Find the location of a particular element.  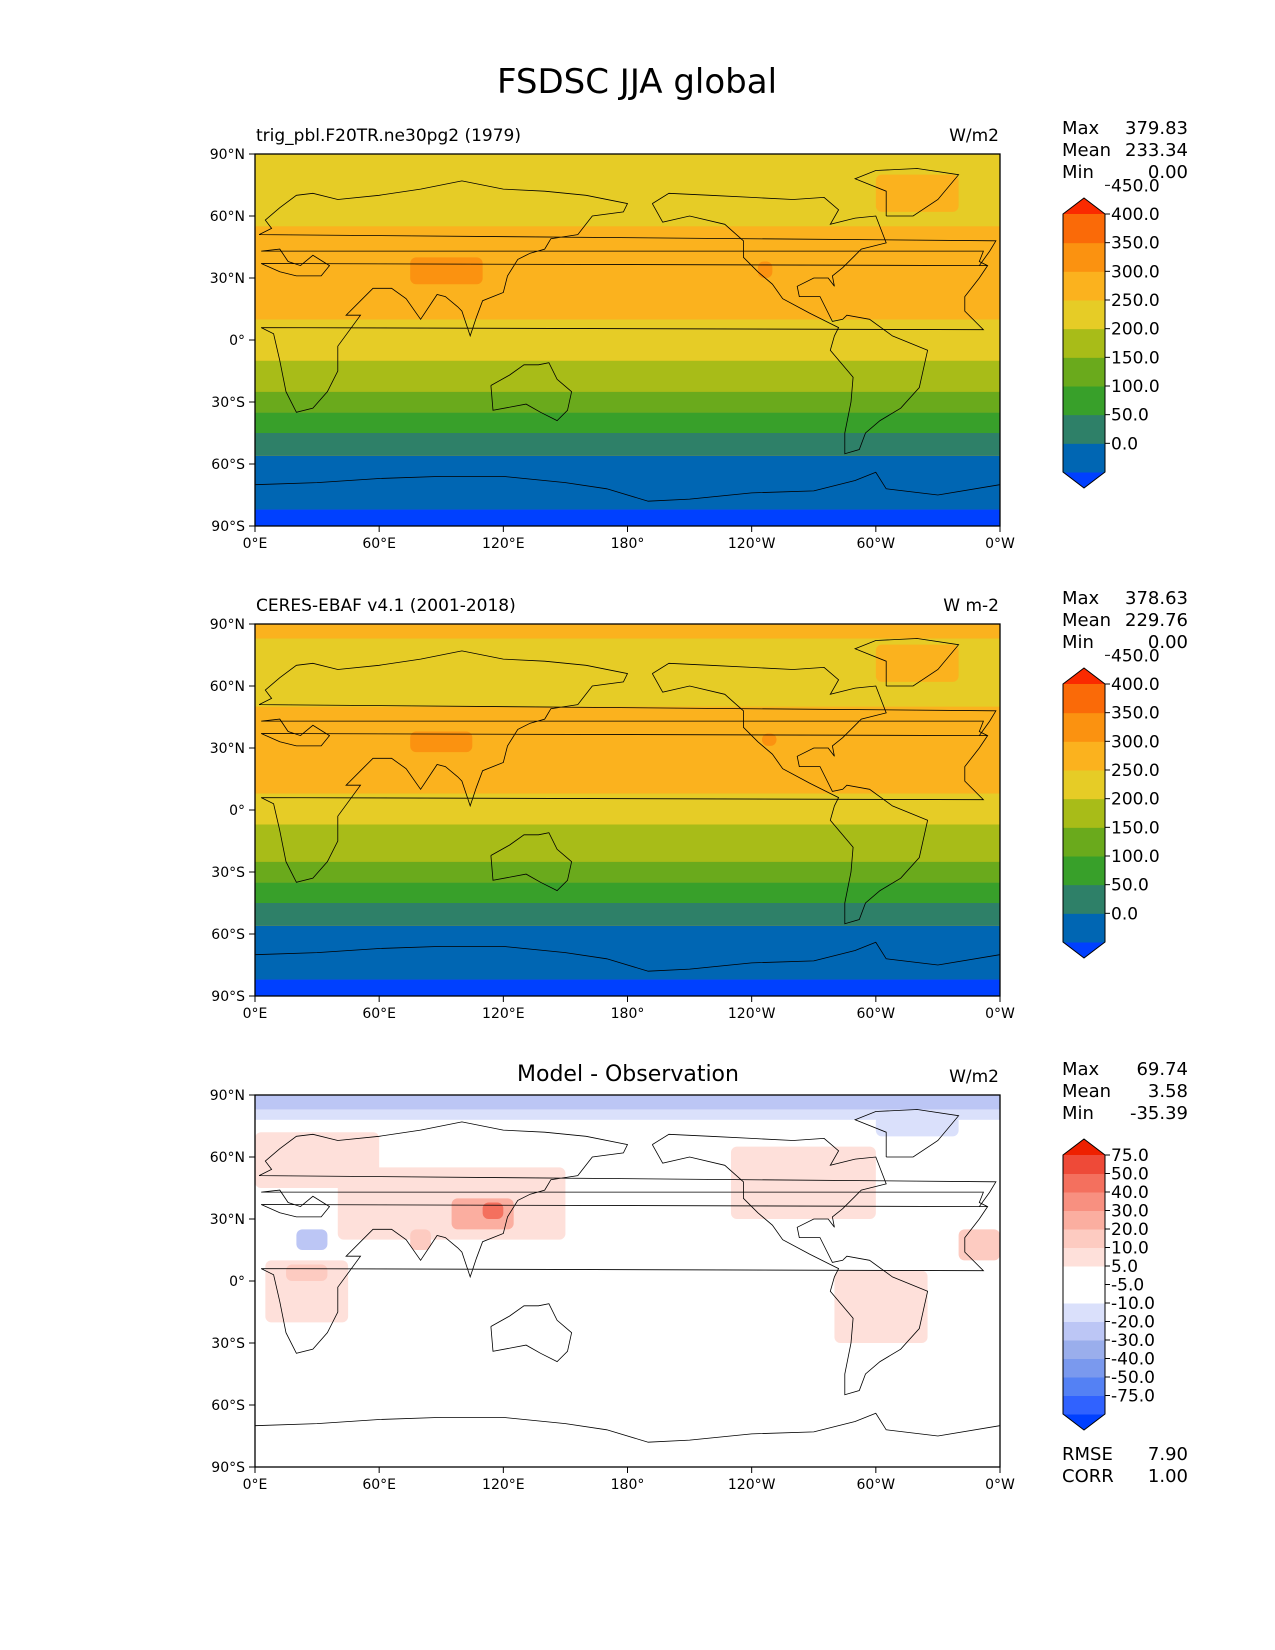

panel-title-1: trig_pbl.F20TR.ne30pg2 (1979) is located at coordinates (388, 136).